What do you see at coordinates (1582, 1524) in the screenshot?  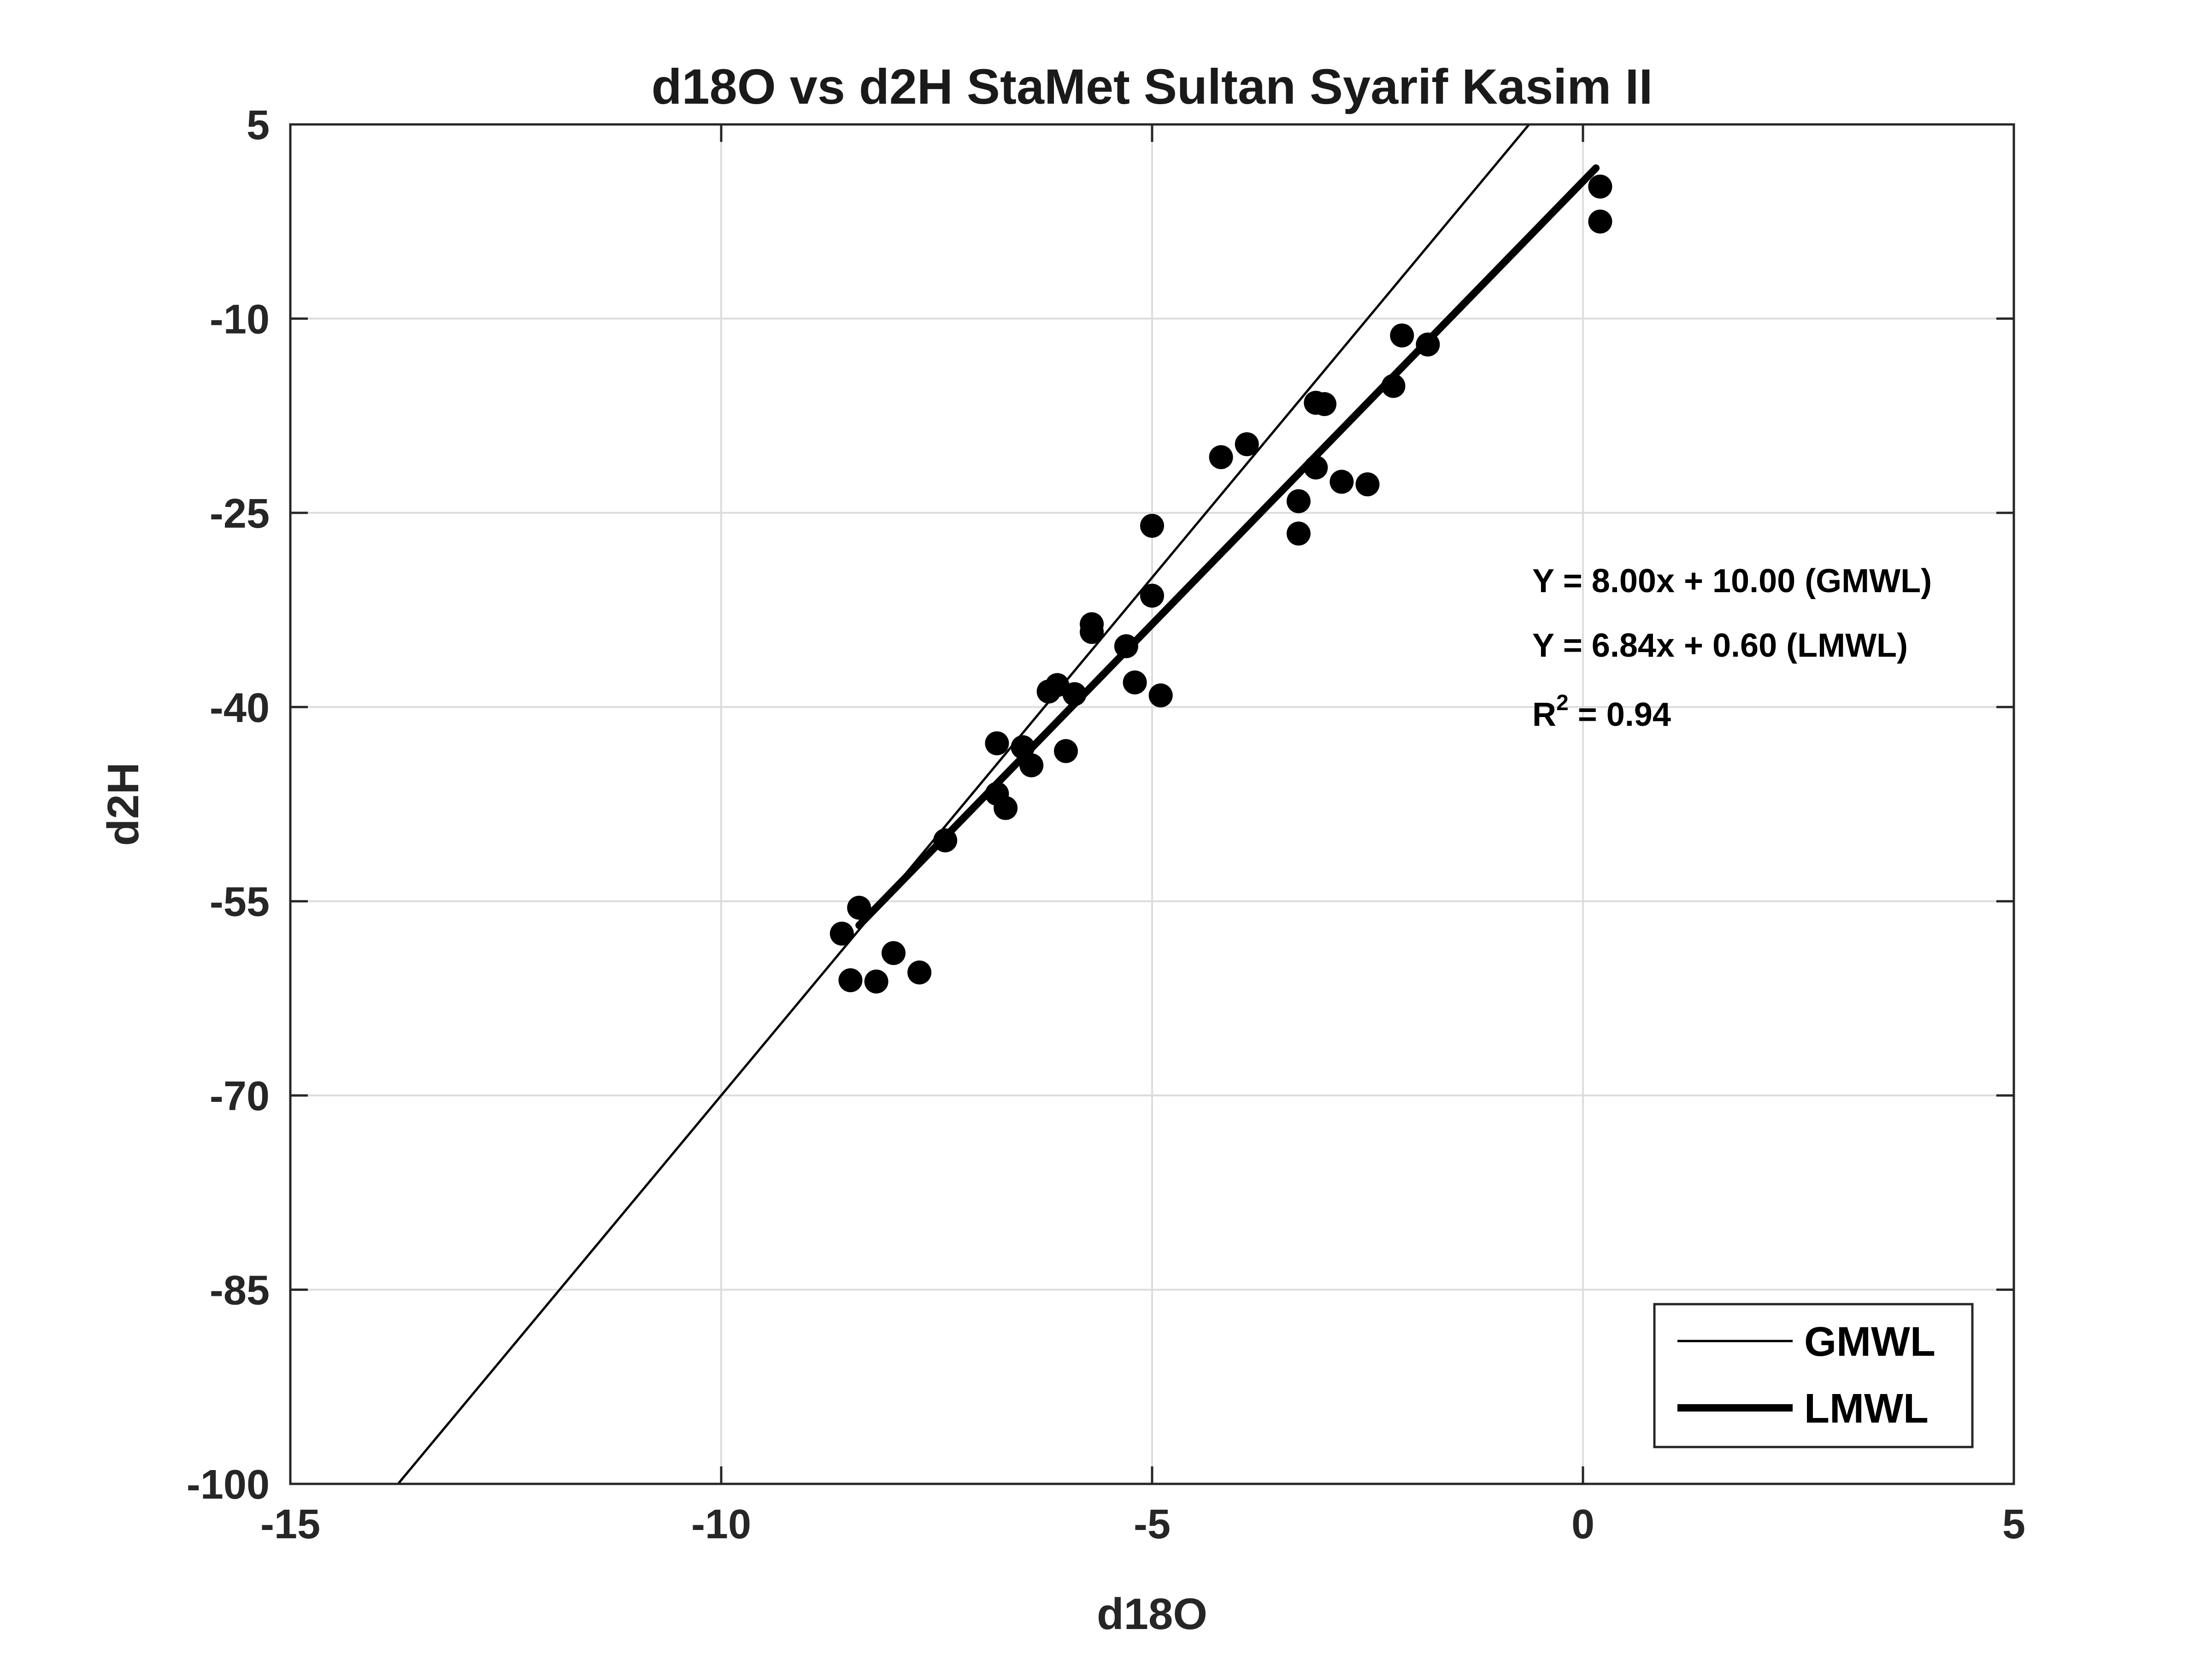 I see `x-tick-label: 0` at bounding box center [1582, 1524].